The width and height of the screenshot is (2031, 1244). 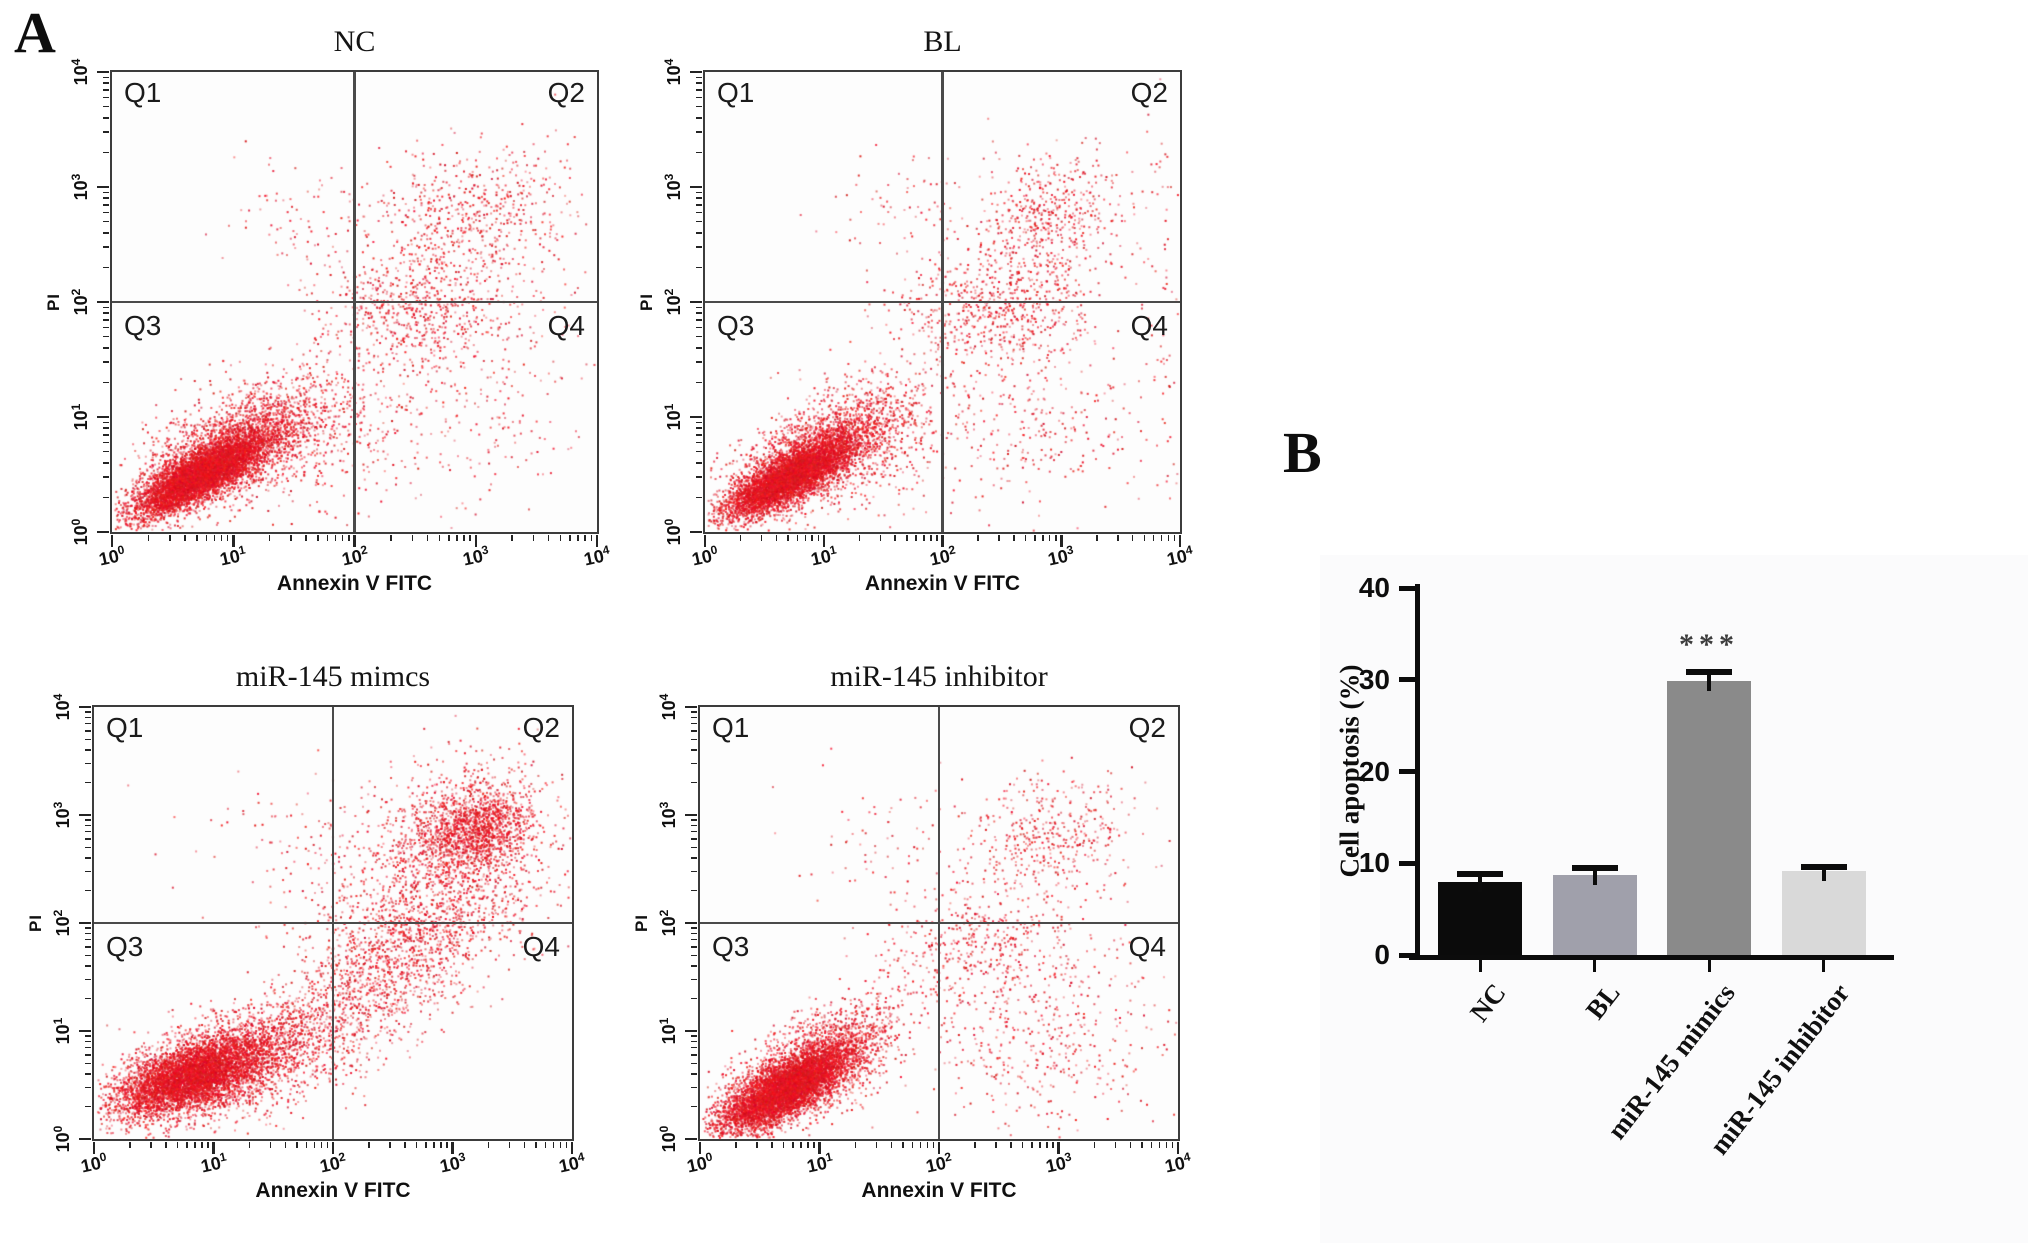 I want to click on plot-title: miR-145 mimcs, so click(x=333, y=676).